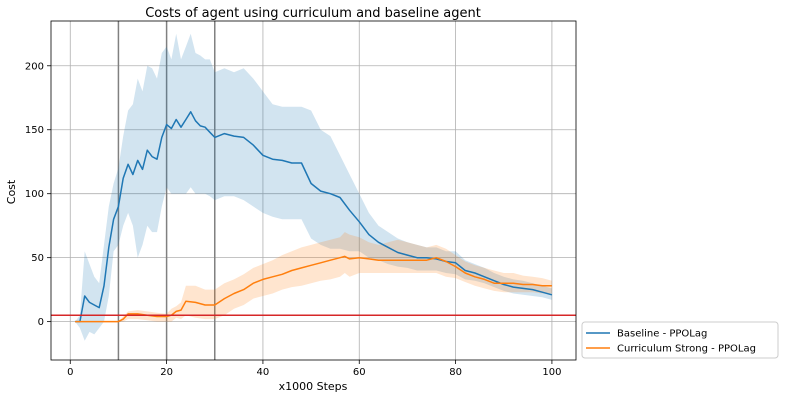 Image resolution: width=800 pixels, height=400 pixels. I want to click on y-tick-label: 0, so click(41, 322).